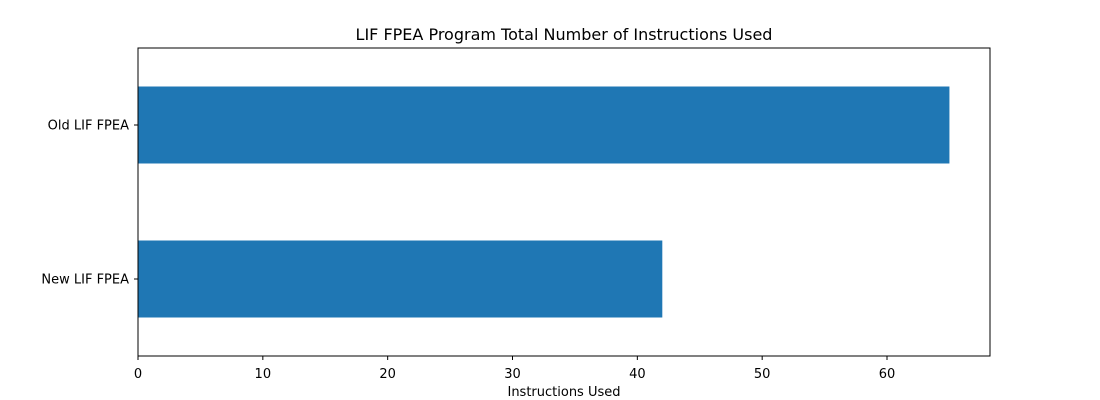 The image size is (1100, 400). I want to click on x-tick-label: 50, so click(762, 374).